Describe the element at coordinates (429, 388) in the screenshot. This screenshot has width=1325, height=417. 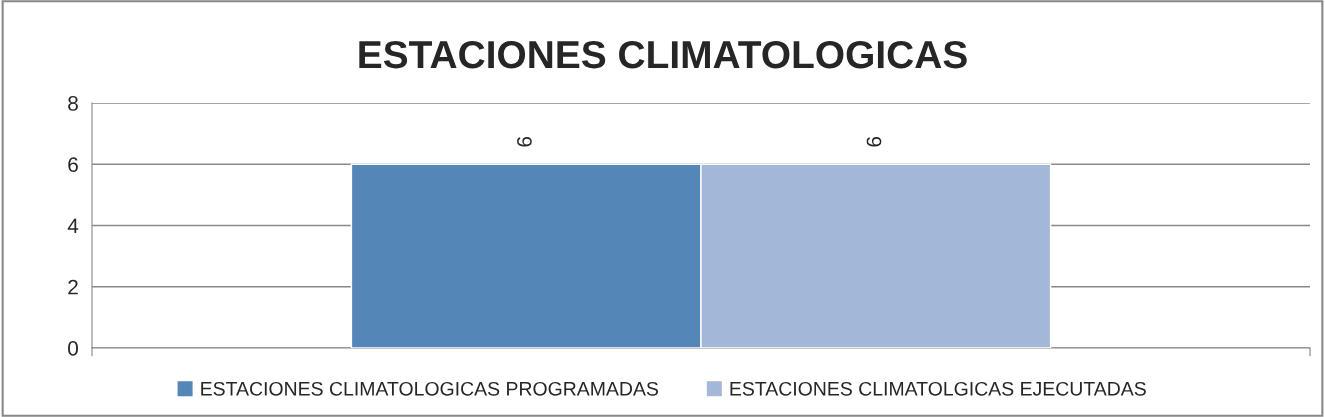
I see `legend-label: ESTACIONES CLIMATOLOGICAS PROGRAMADAS` at that location.